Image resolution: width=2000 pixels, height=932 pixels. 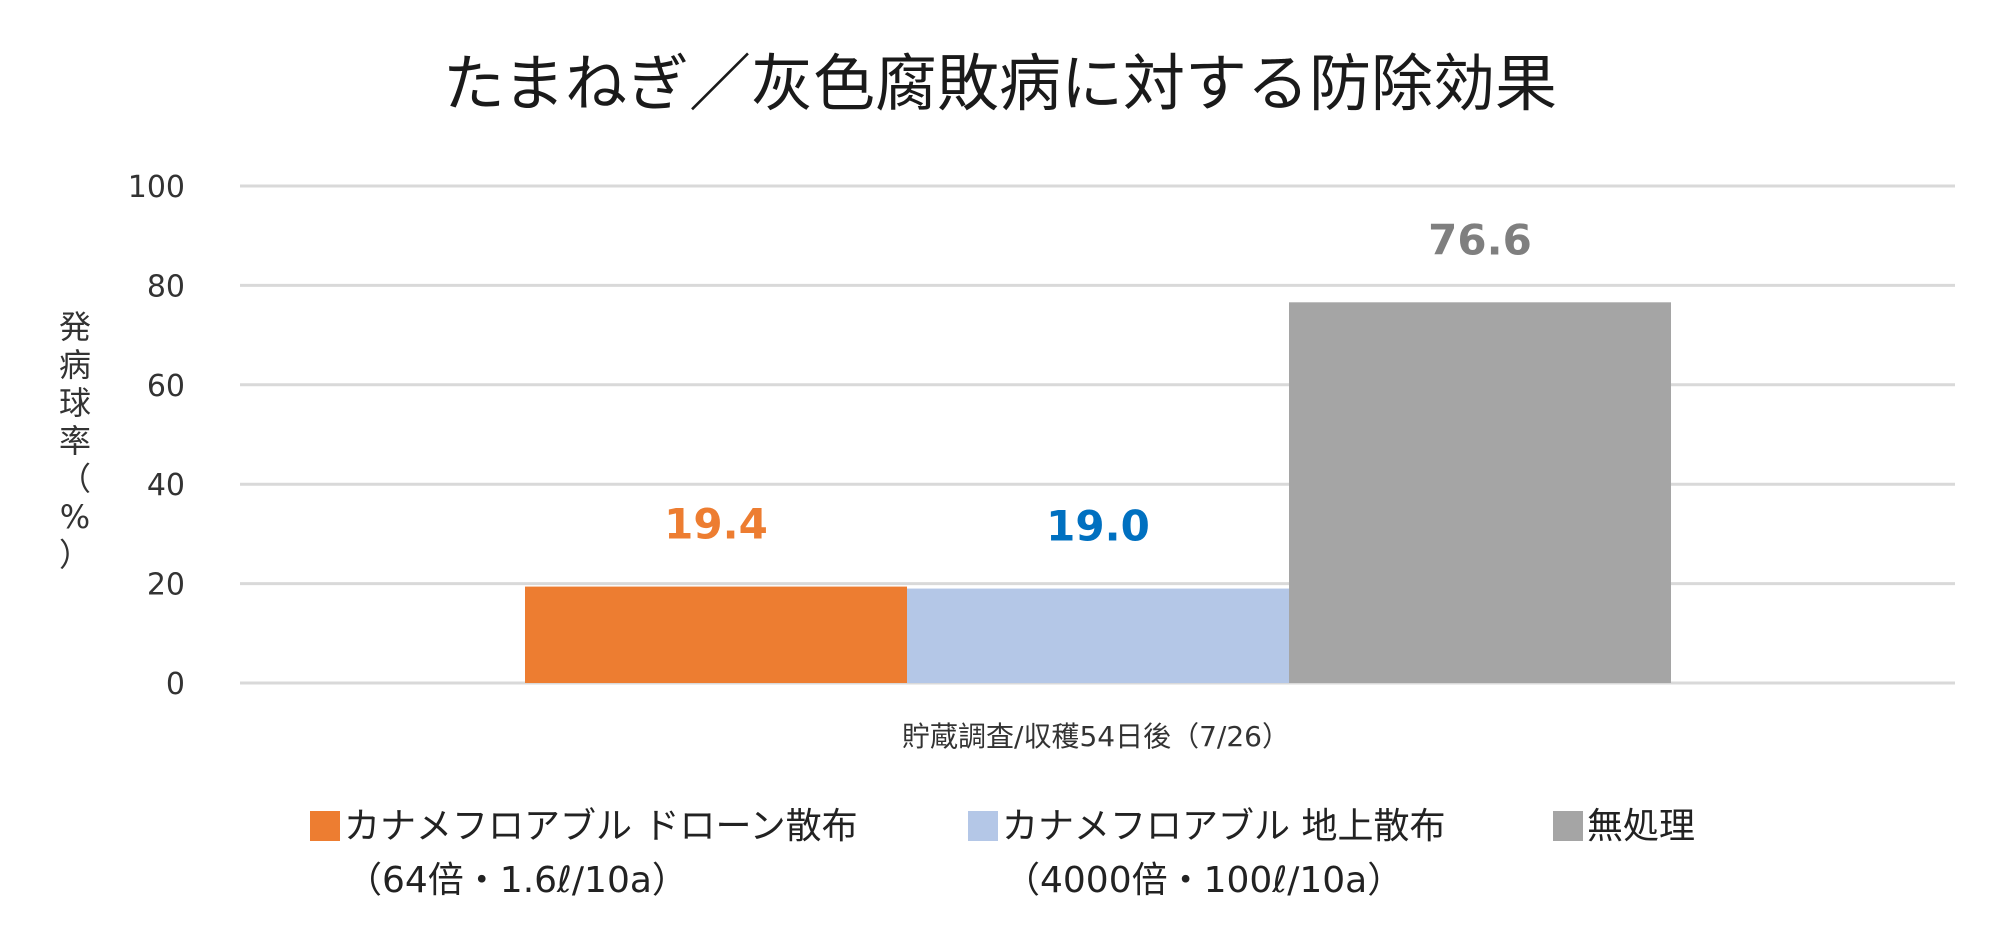 I want to click on y-tick-label: 0, so click(x=175, y=684).